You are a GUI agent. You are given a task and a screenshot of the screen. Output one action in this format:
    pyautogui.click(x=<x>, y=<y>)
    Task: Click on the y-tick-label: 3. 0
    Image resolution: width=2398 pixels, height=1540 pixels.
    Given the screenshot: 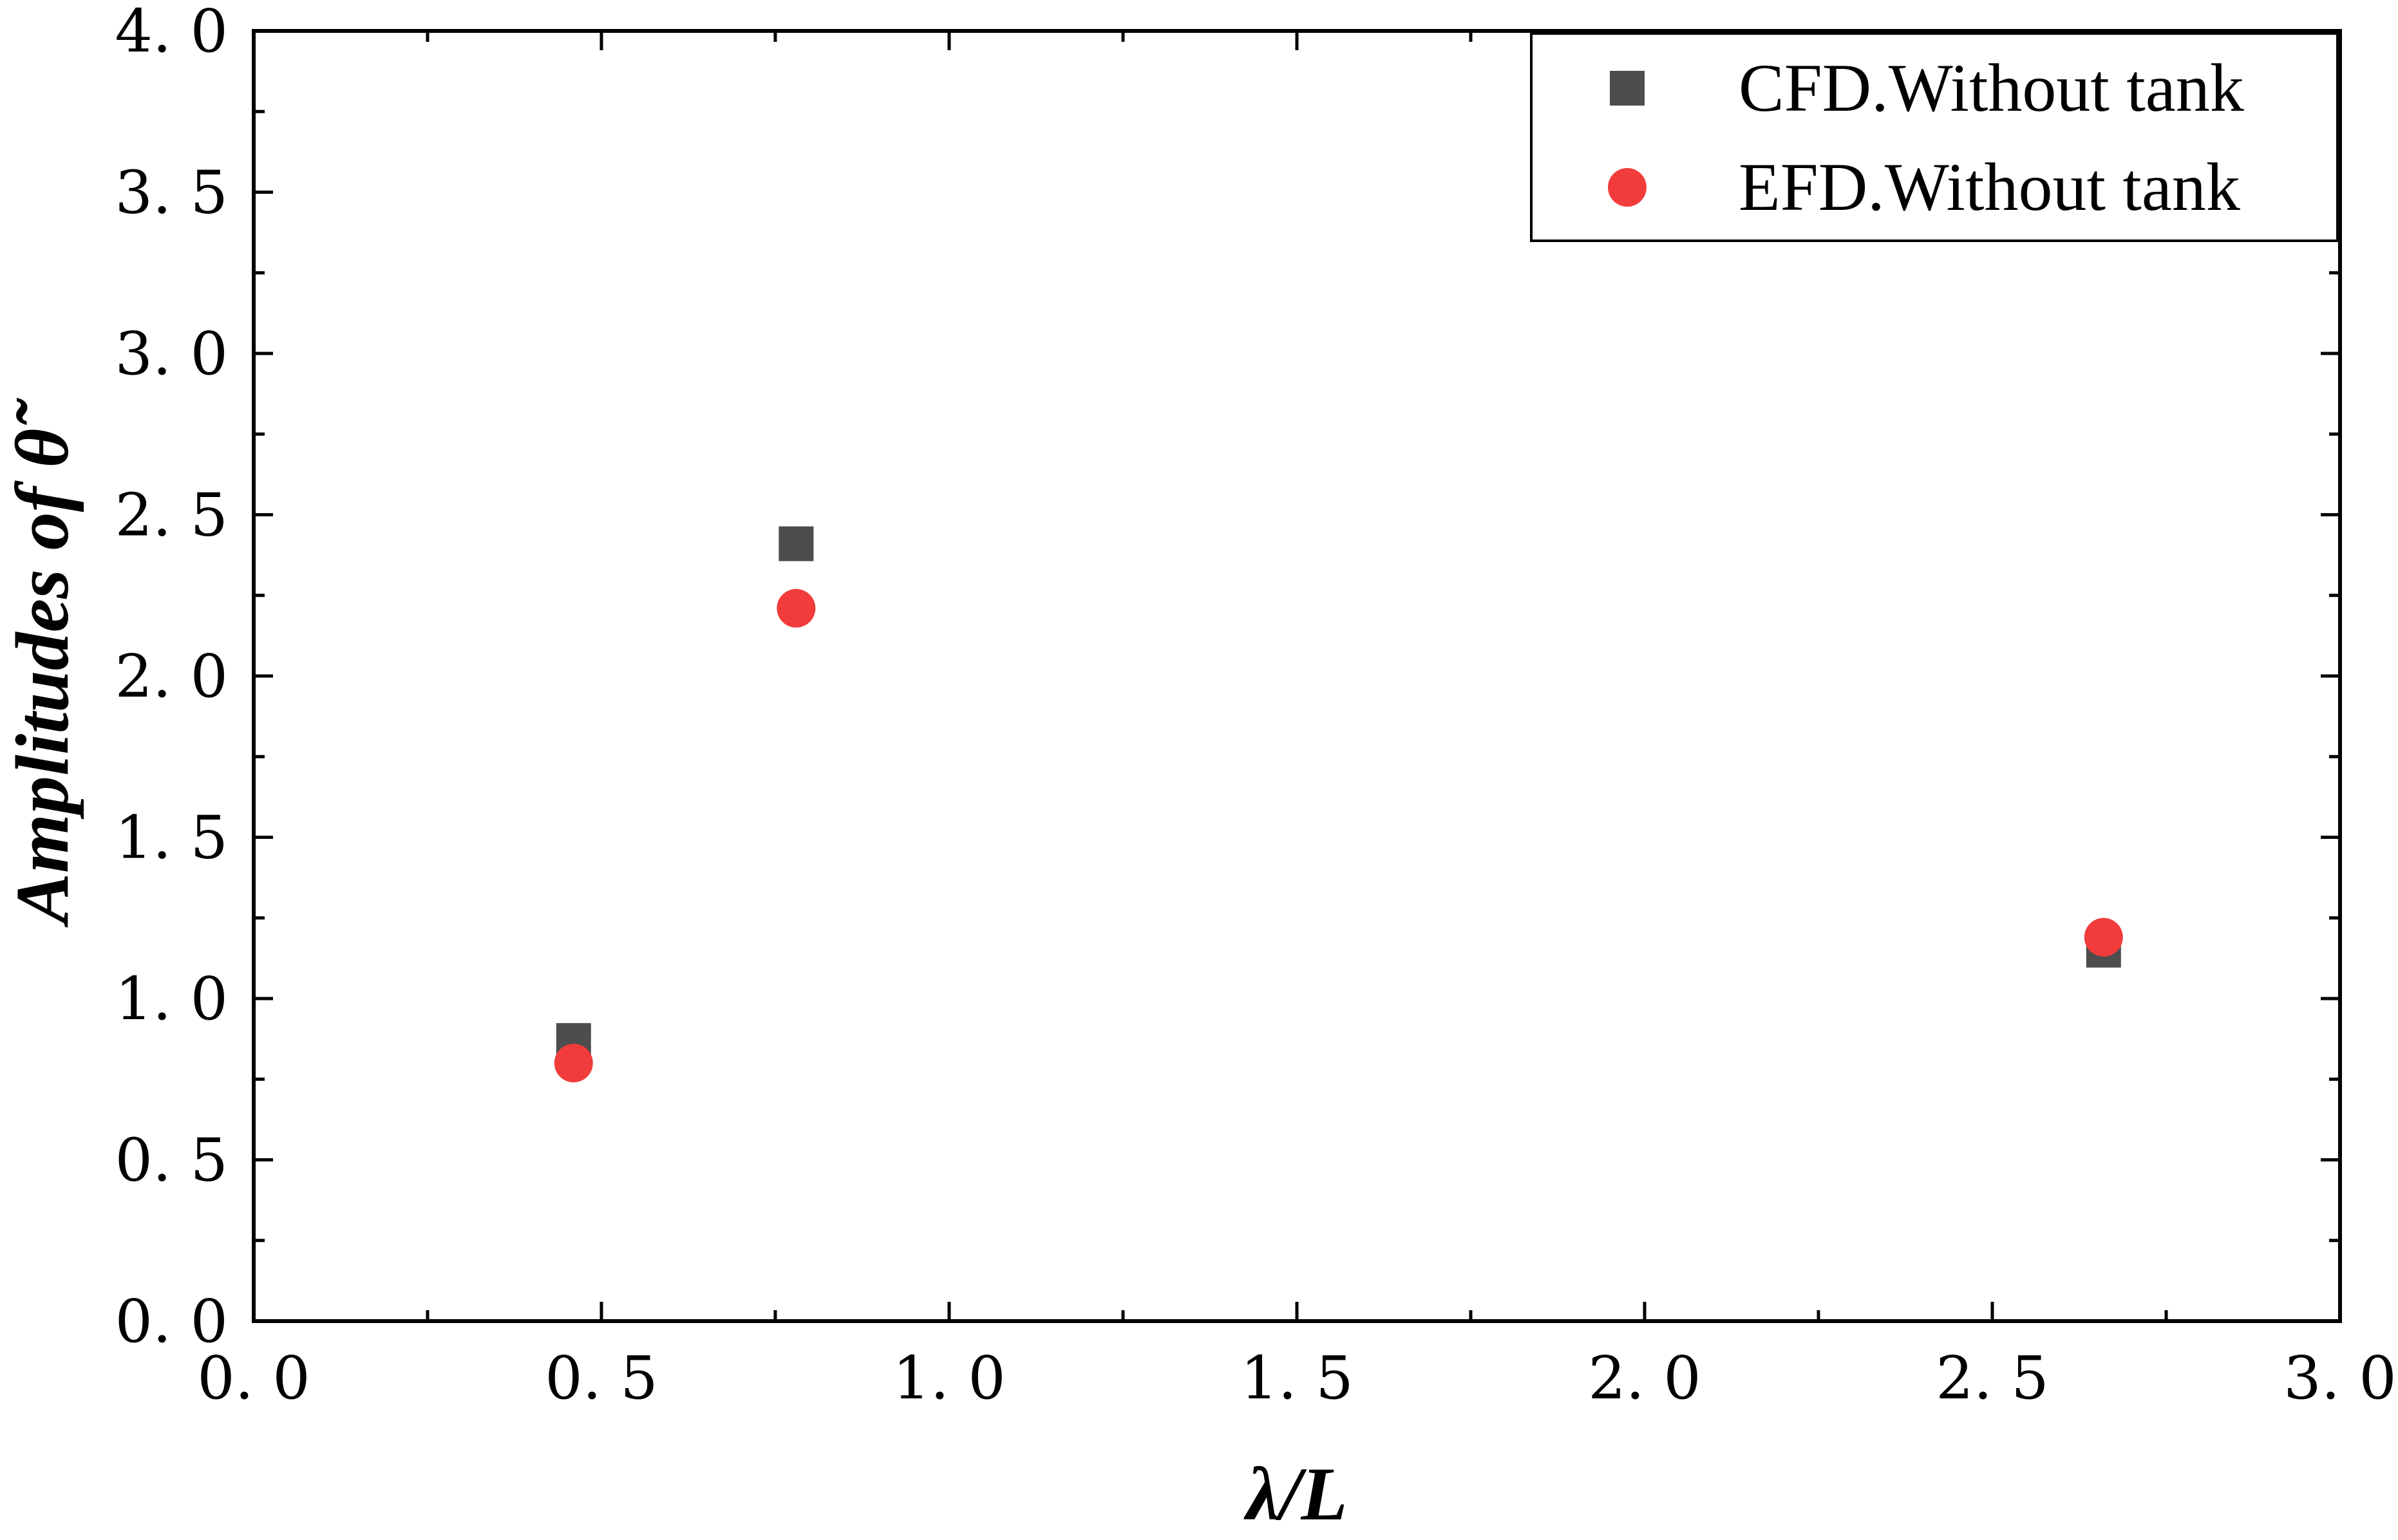 What is the action you would take?
    pyautogui.click(x=172, y=354)
    